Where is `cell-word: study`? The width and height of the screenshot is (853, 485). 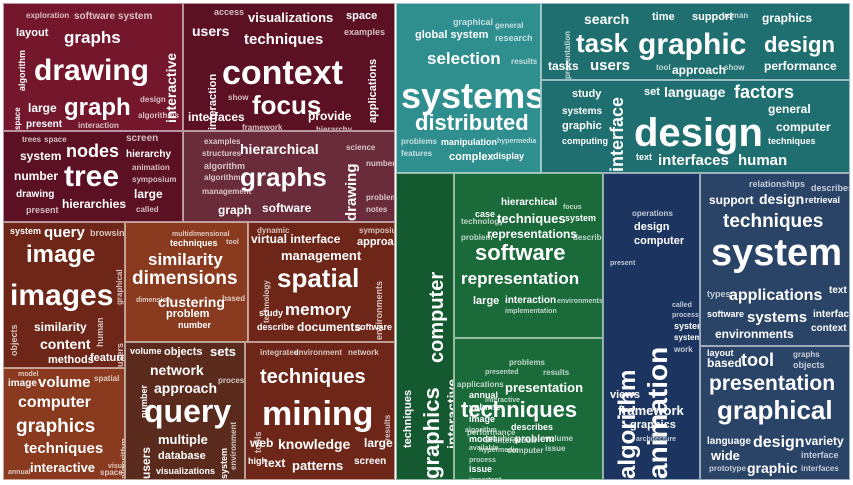
cell-word: study is located at coordinates (271, 313).